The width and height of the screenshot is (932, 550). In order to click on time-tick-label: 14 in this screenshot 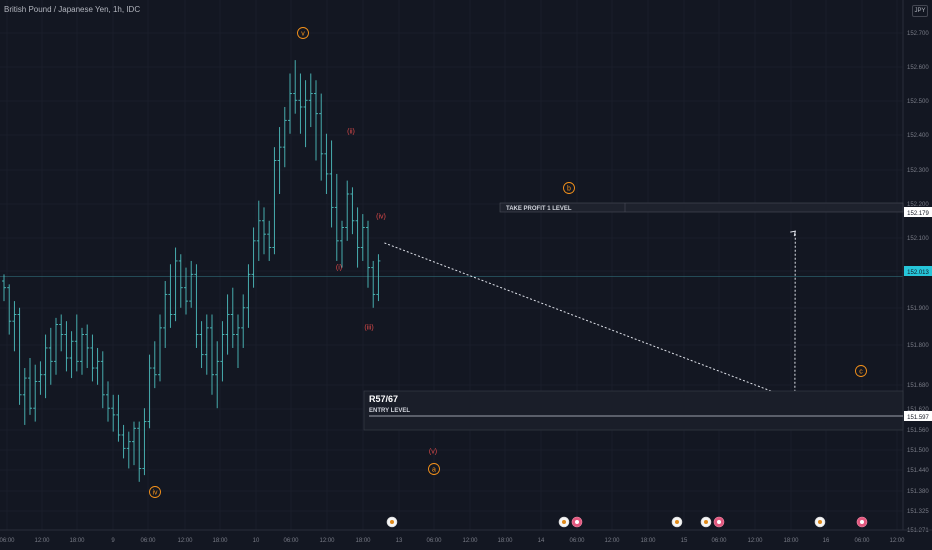, I will do `click(541, 541)`.